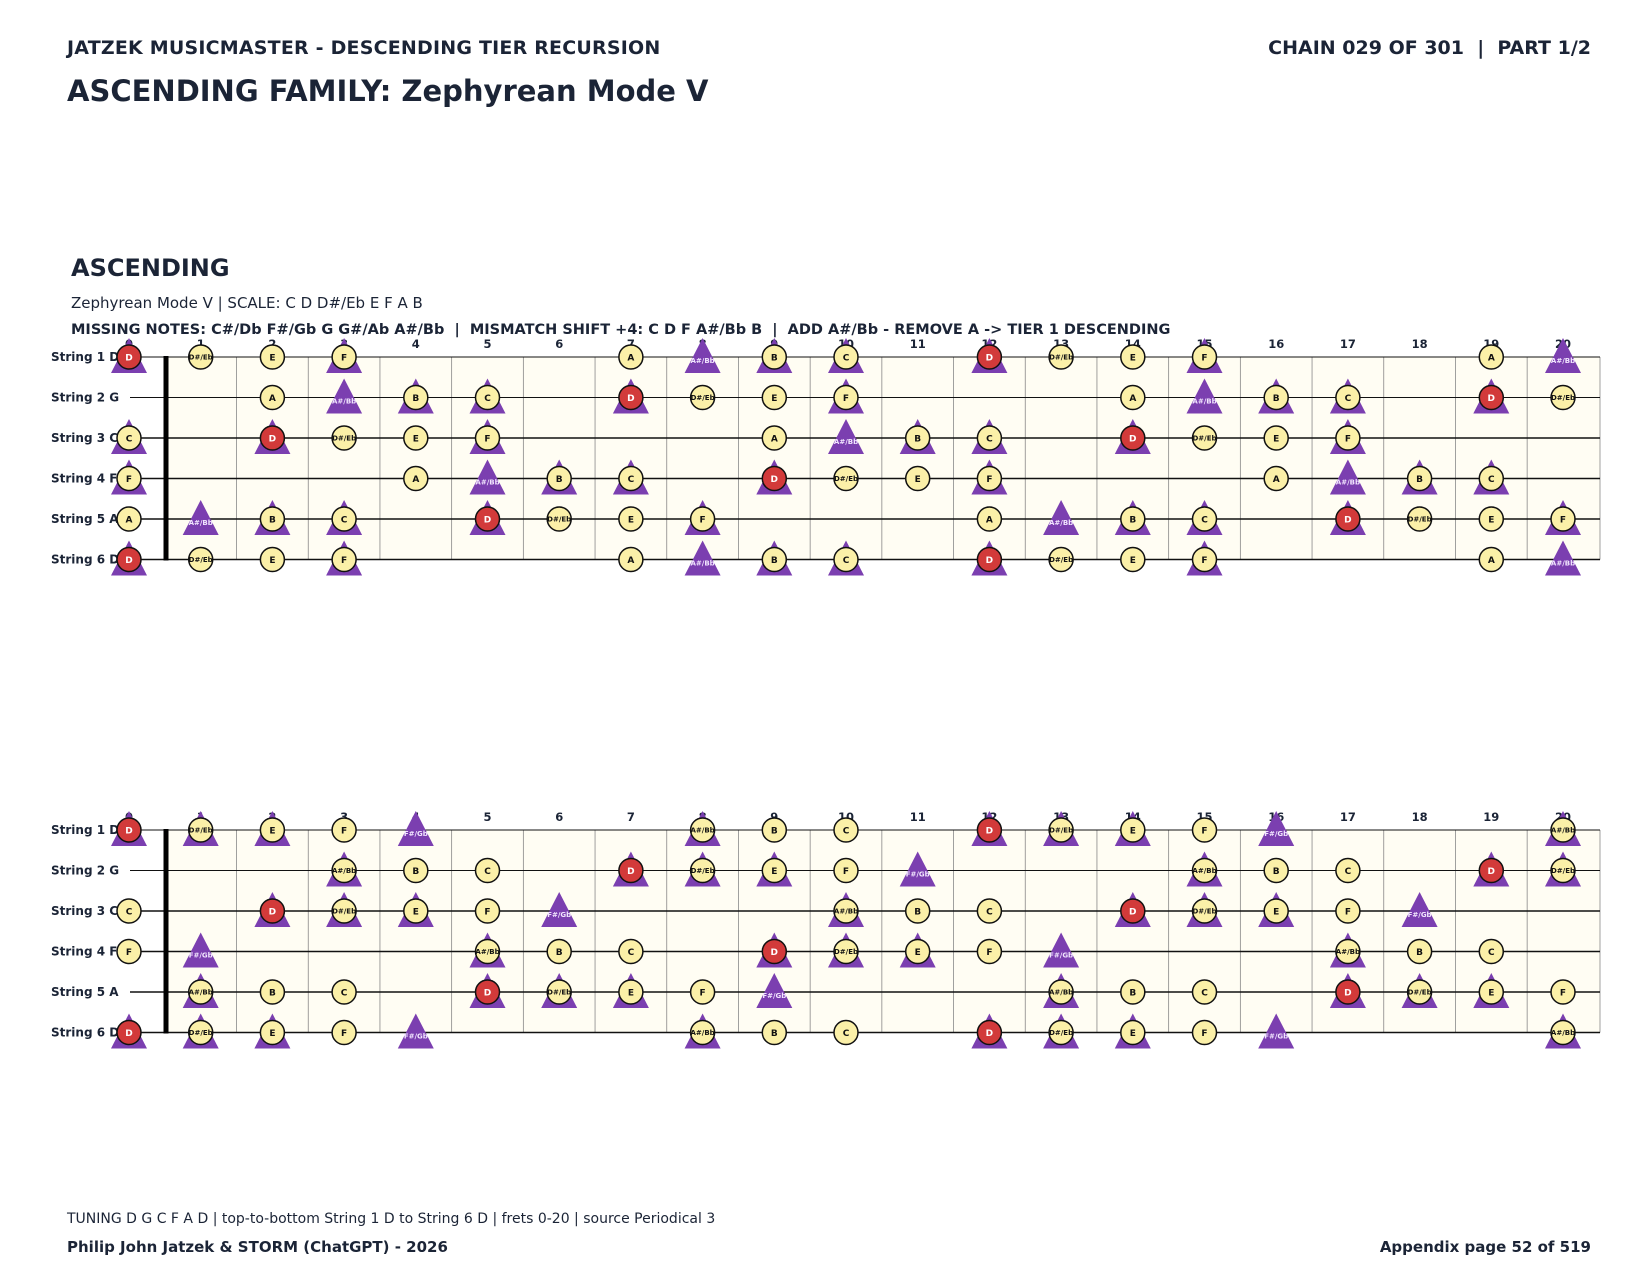 The height and width of the screenshot is (1275, 1650). Describe the element at coordinates (918, 344) in the screenshot. I see `fret-number: 11` at that location.